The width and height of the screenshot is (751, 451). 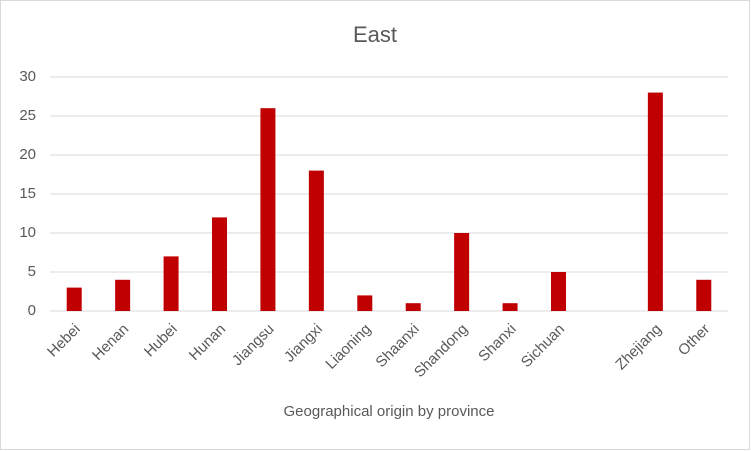 What do you see at coordinates (27, 115) in the screenshot?
I see `y-tick-label: 25` at bounding box center [27, 115].